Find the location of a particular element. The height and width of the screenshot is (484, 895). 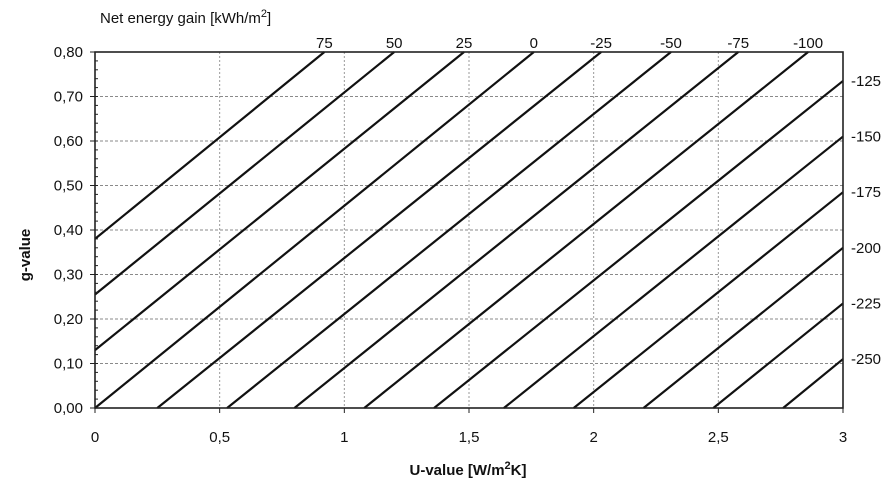

x-tick-label: 0,5 is located at coordinates (219, 437).